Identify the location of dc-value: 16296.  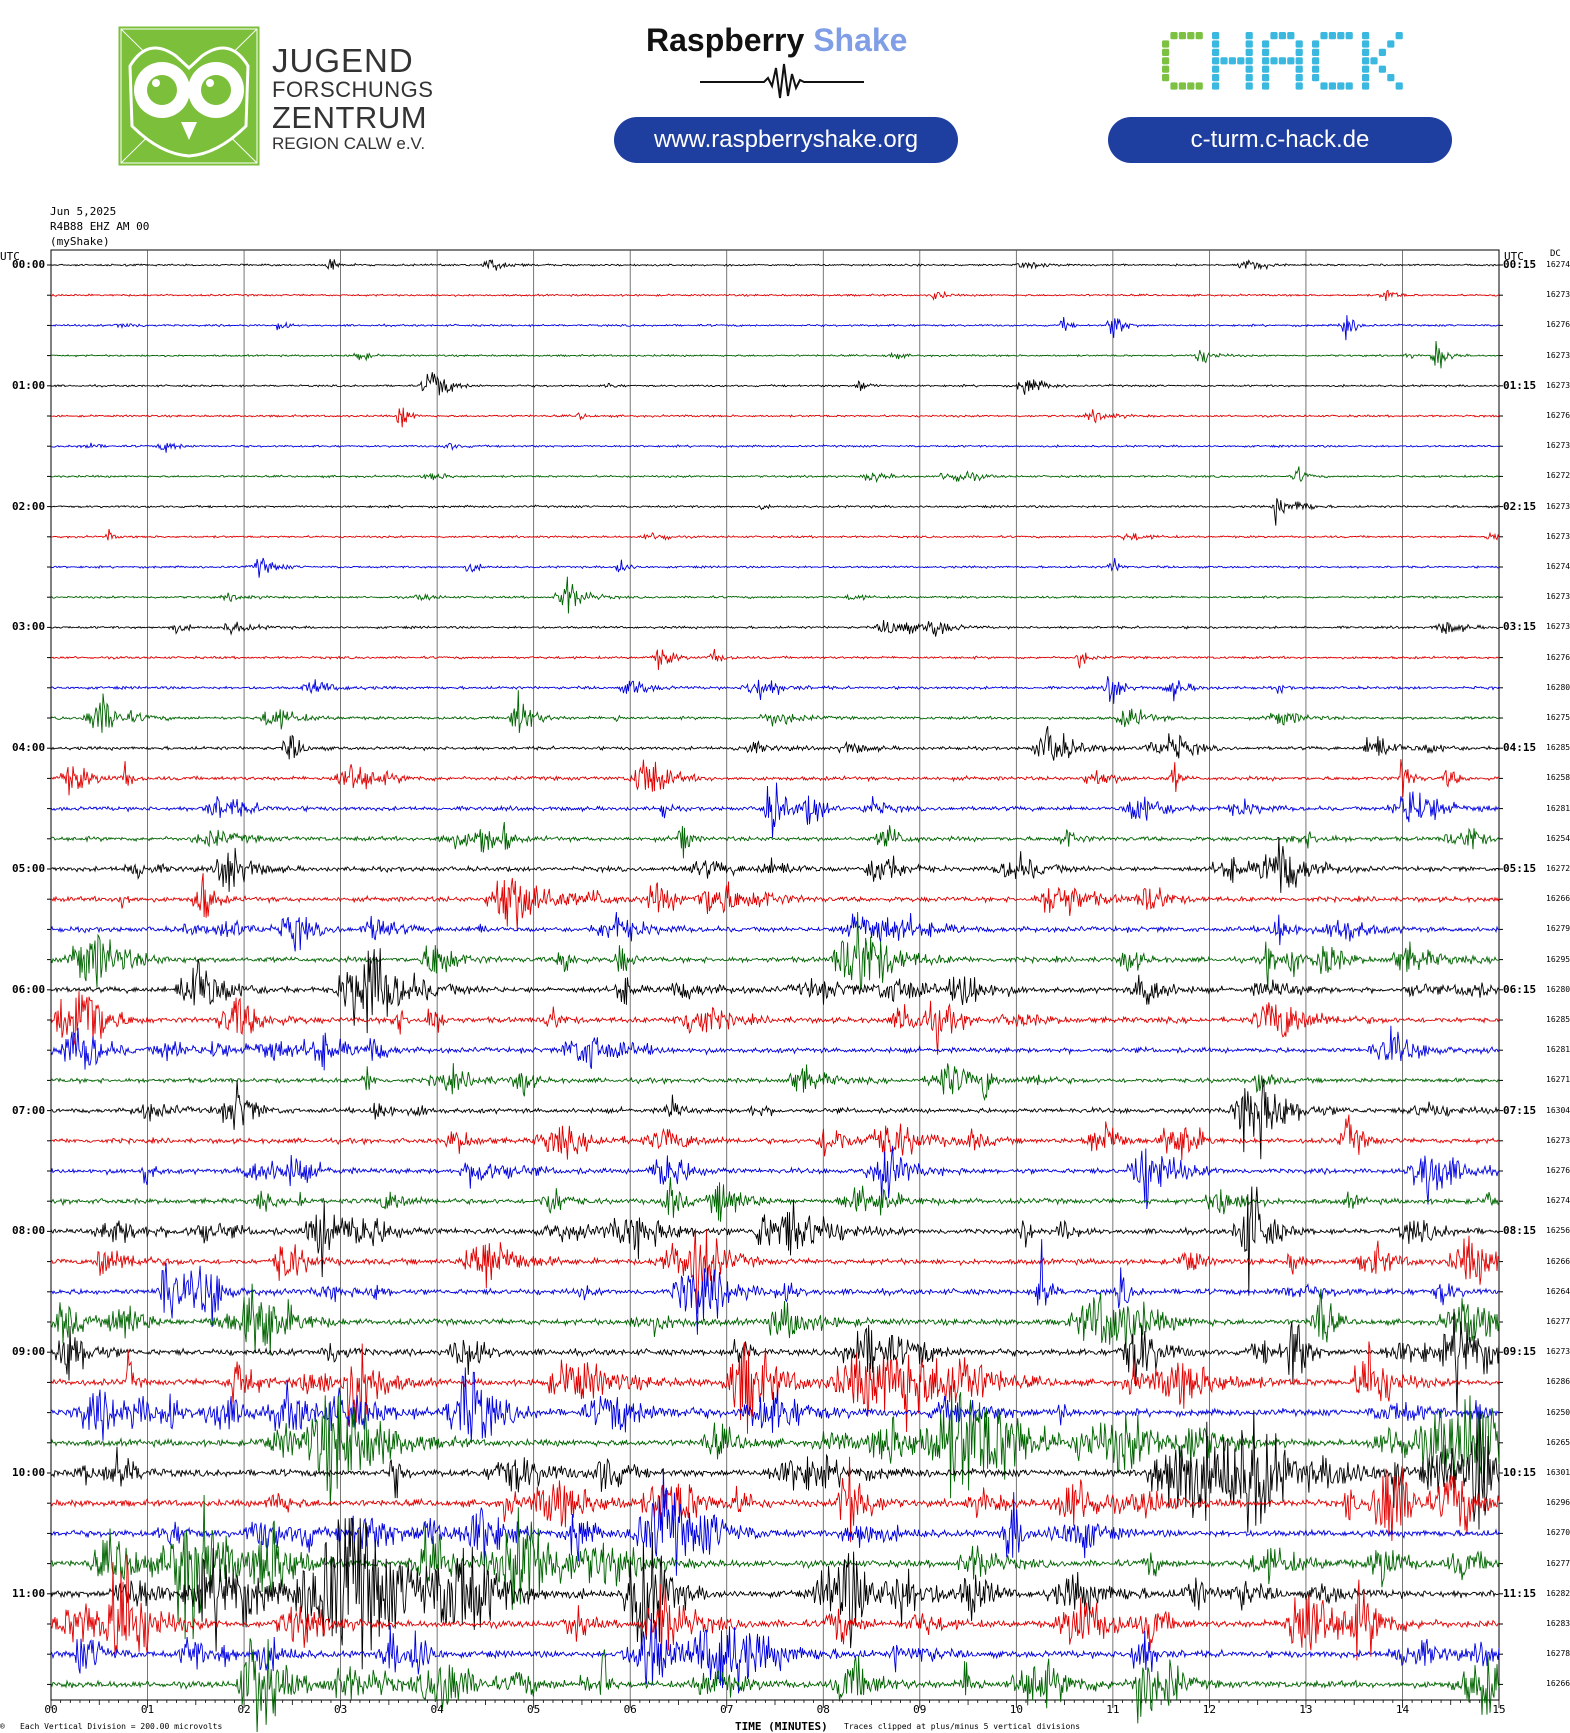
(1558, 1503).